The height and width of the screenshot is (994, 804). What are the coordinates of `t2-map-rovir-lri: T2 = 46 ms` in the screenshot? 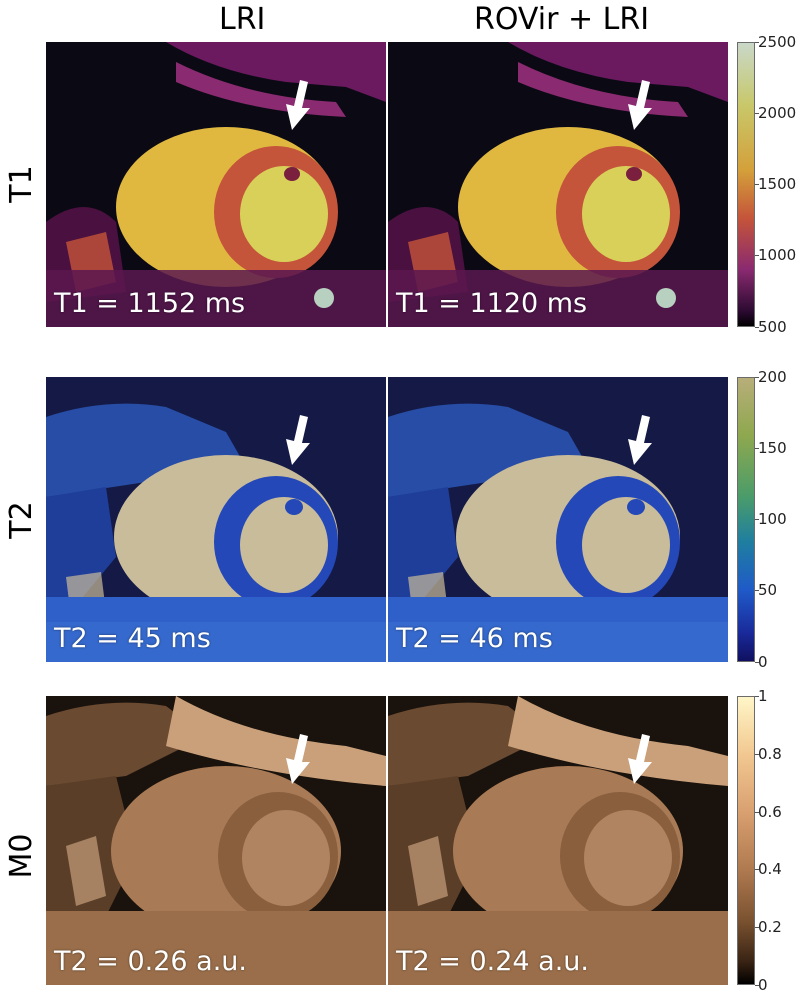 It's located at (558, 519).